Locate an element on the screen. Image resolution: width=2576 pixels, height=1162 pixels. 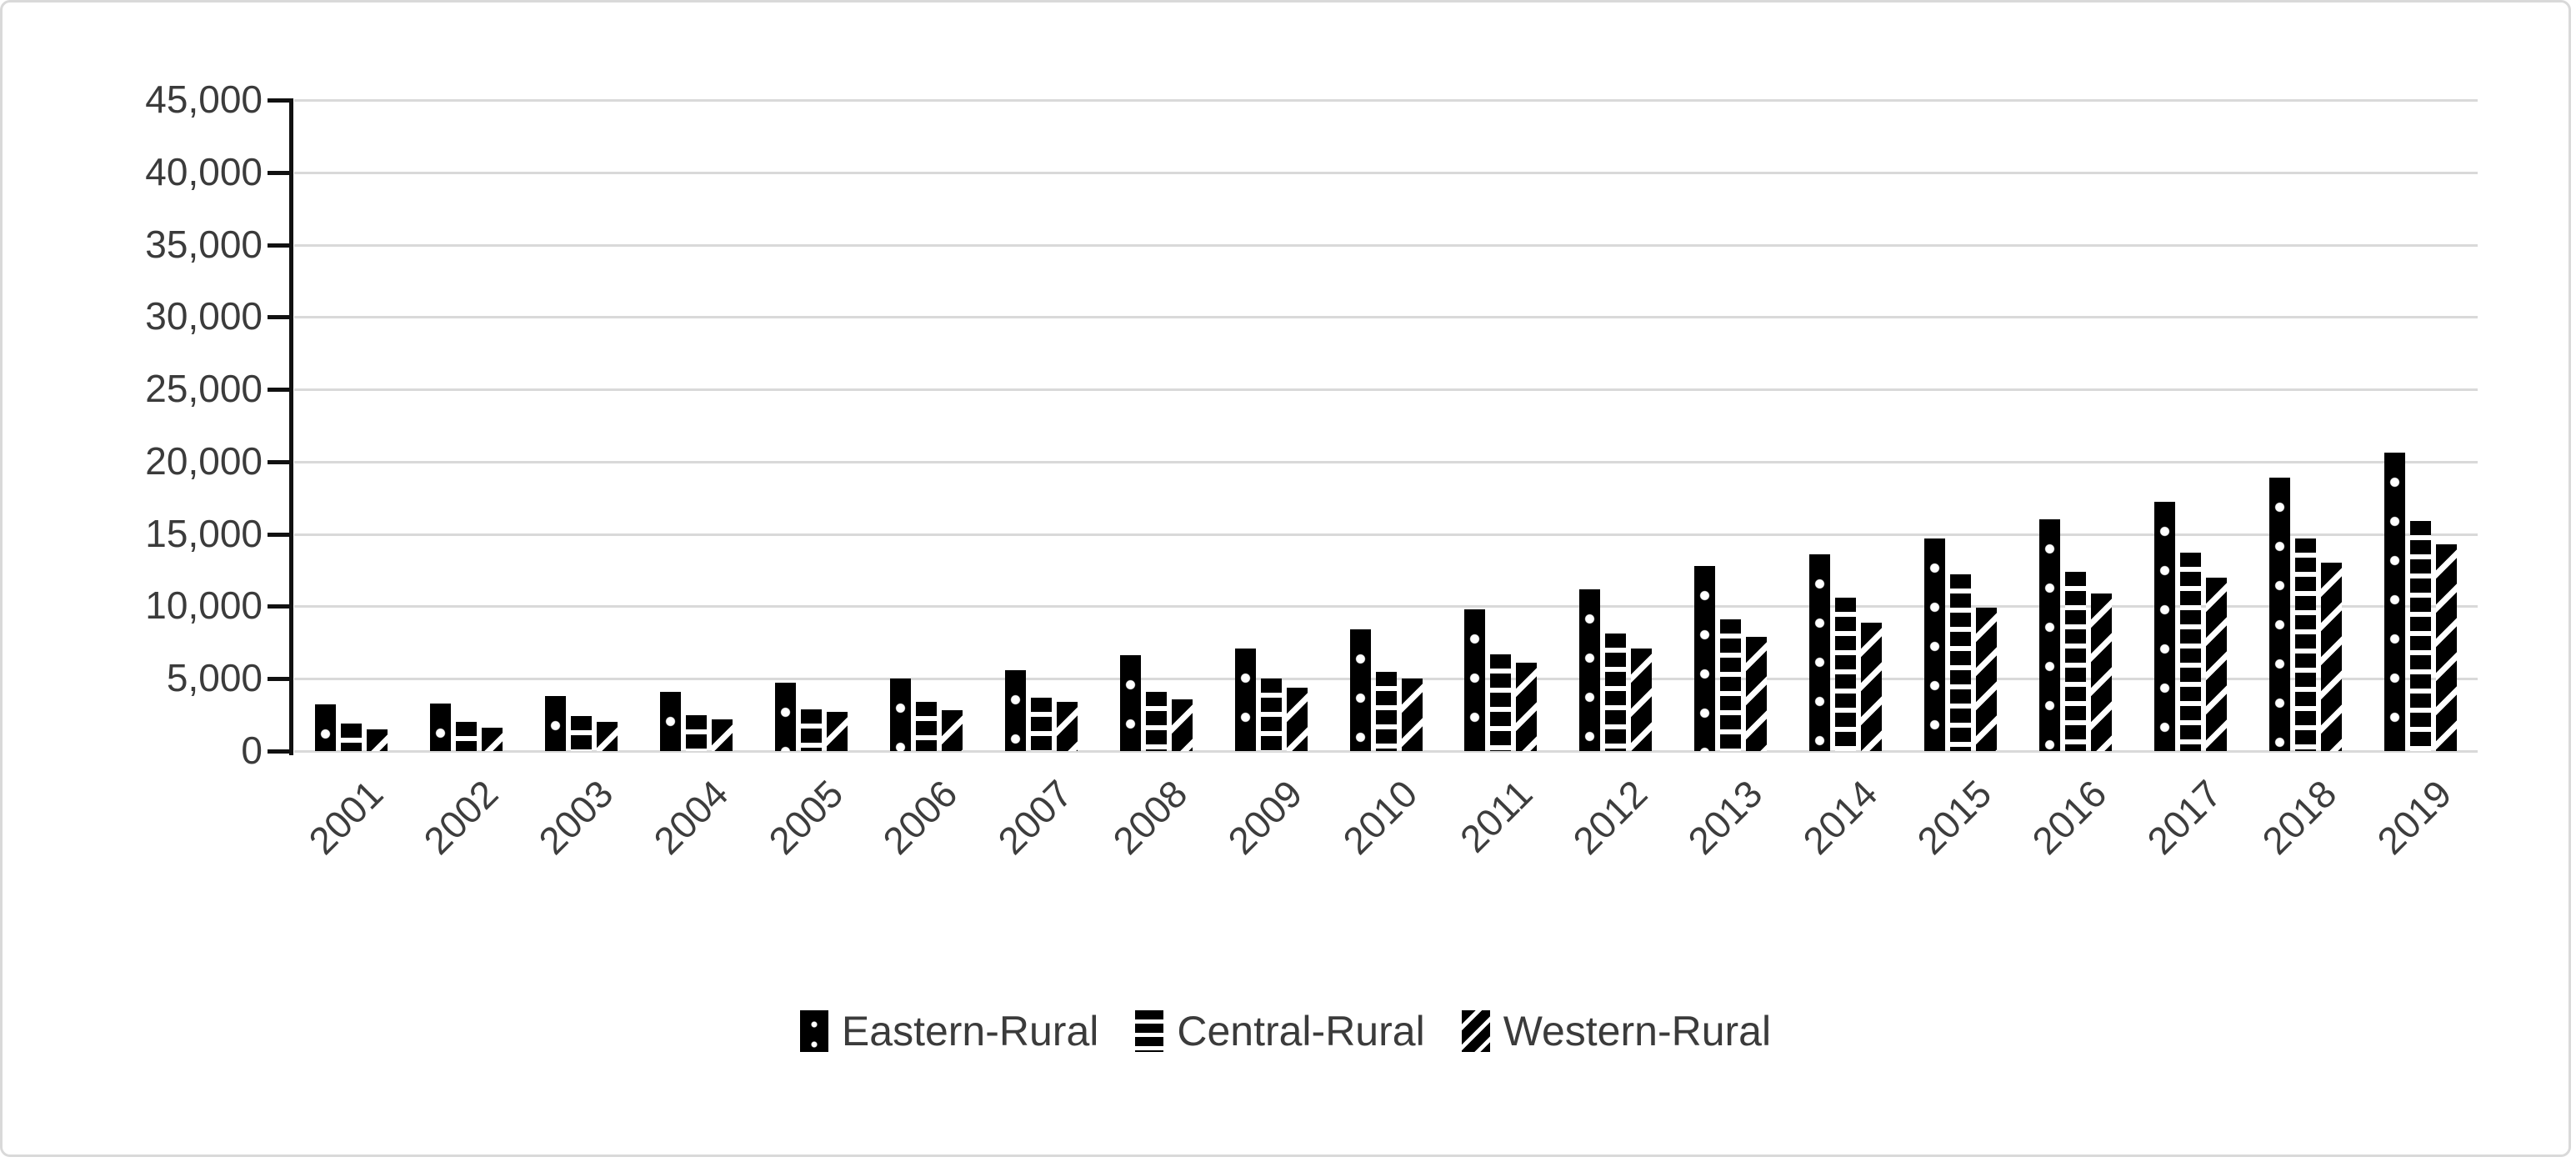
bar-central-rural-2013 is located at coordinates (1731, 685).